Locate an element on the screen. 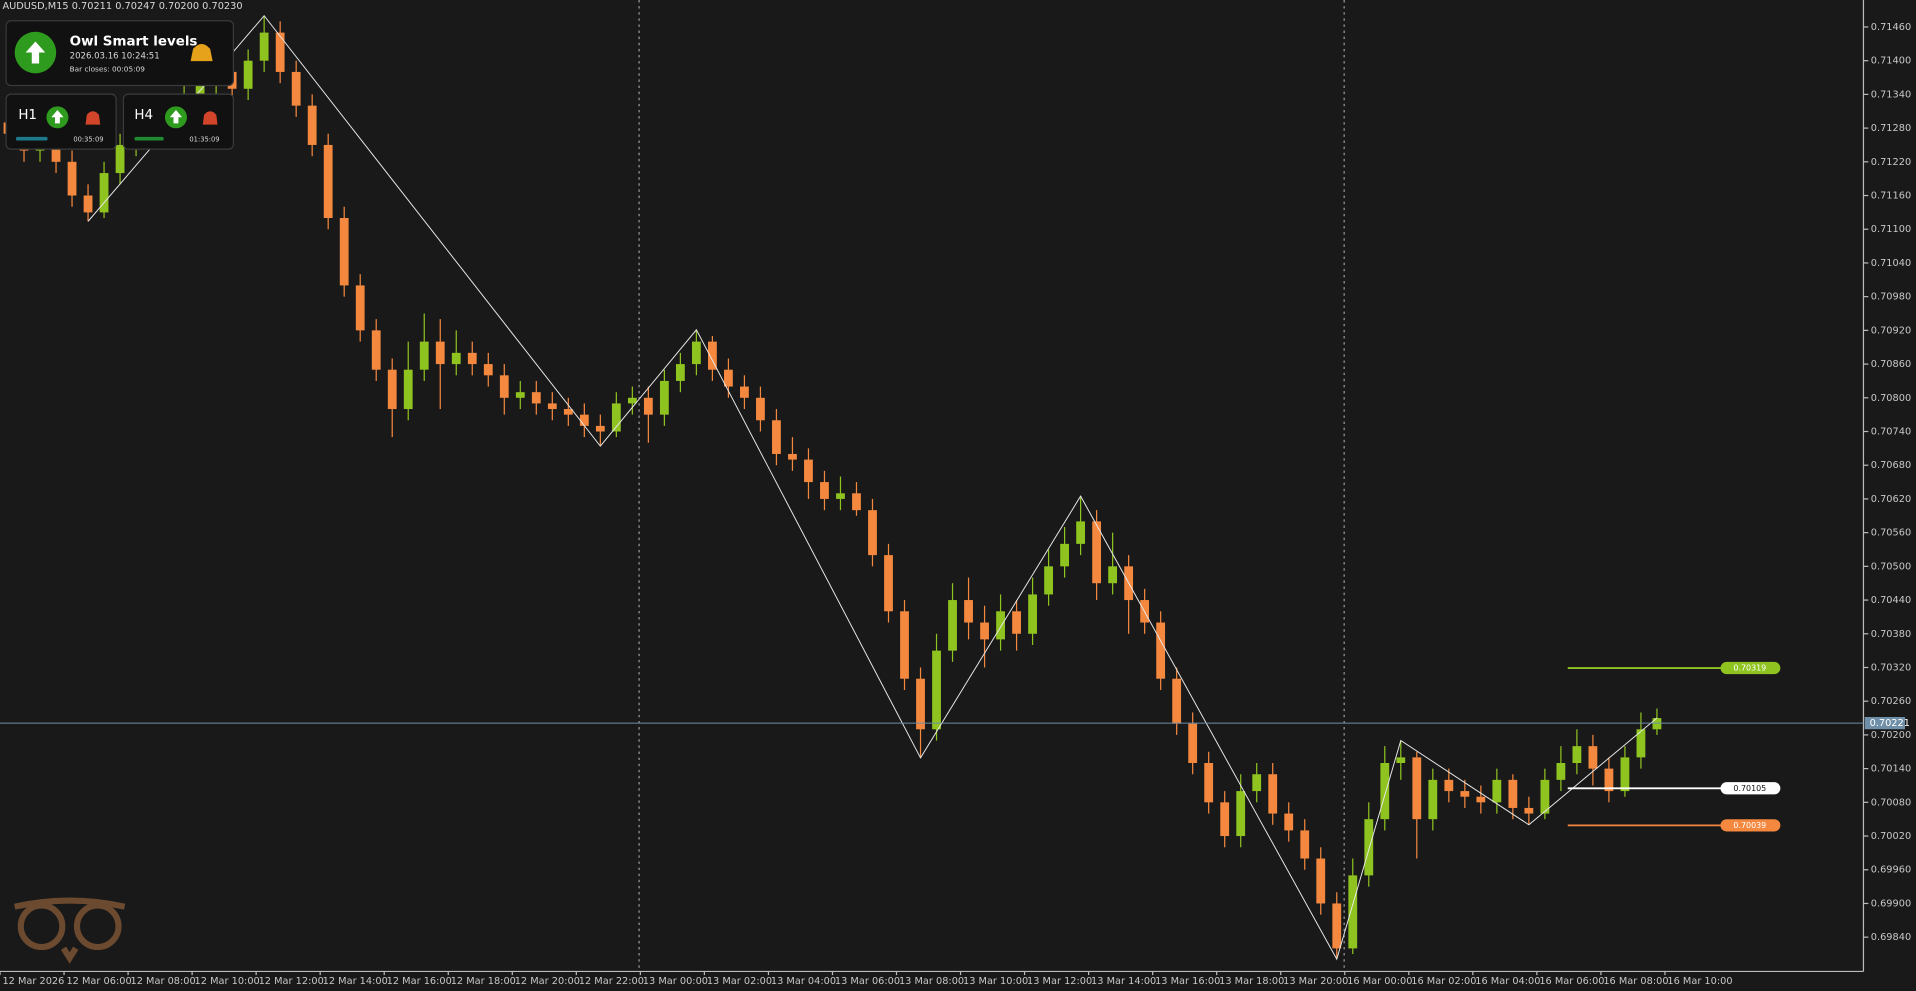 This screenshot has width=1916, height=991. x-tick-label: 12 Mar 18:00 is located at coordinates (483, 981).